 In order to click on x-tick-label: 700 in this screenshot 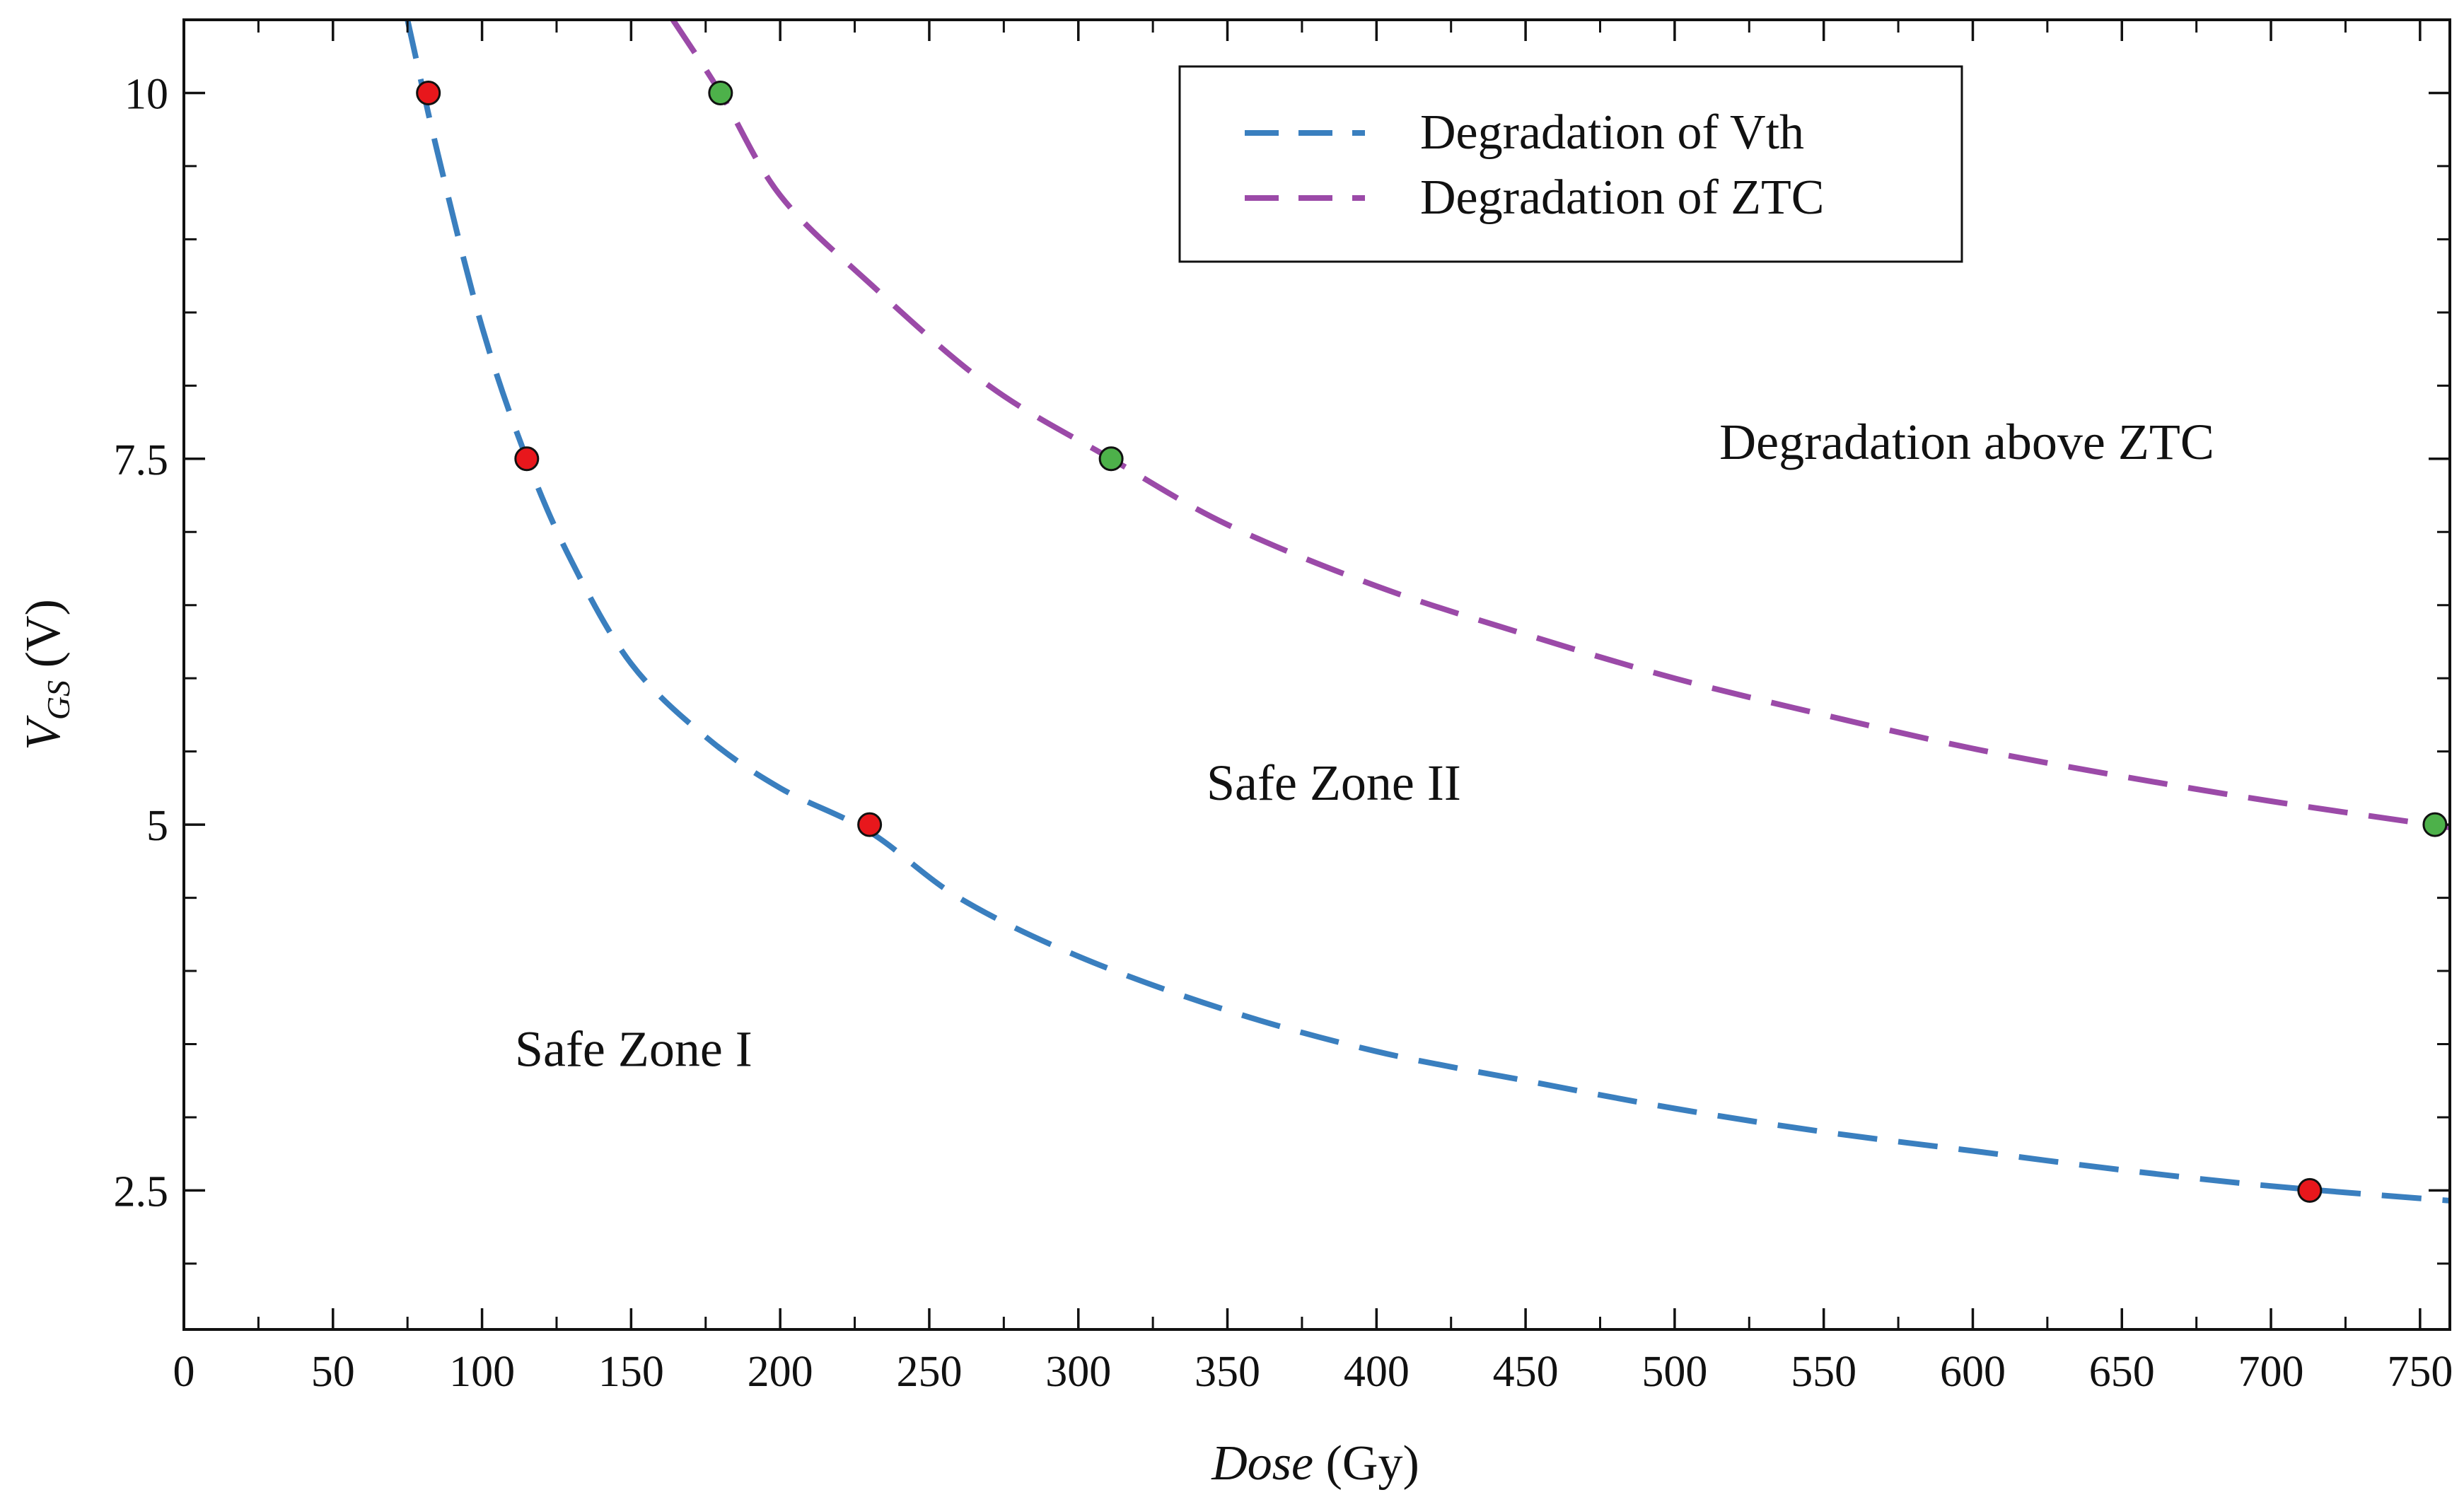, I will do `click(2271, 1372)`.